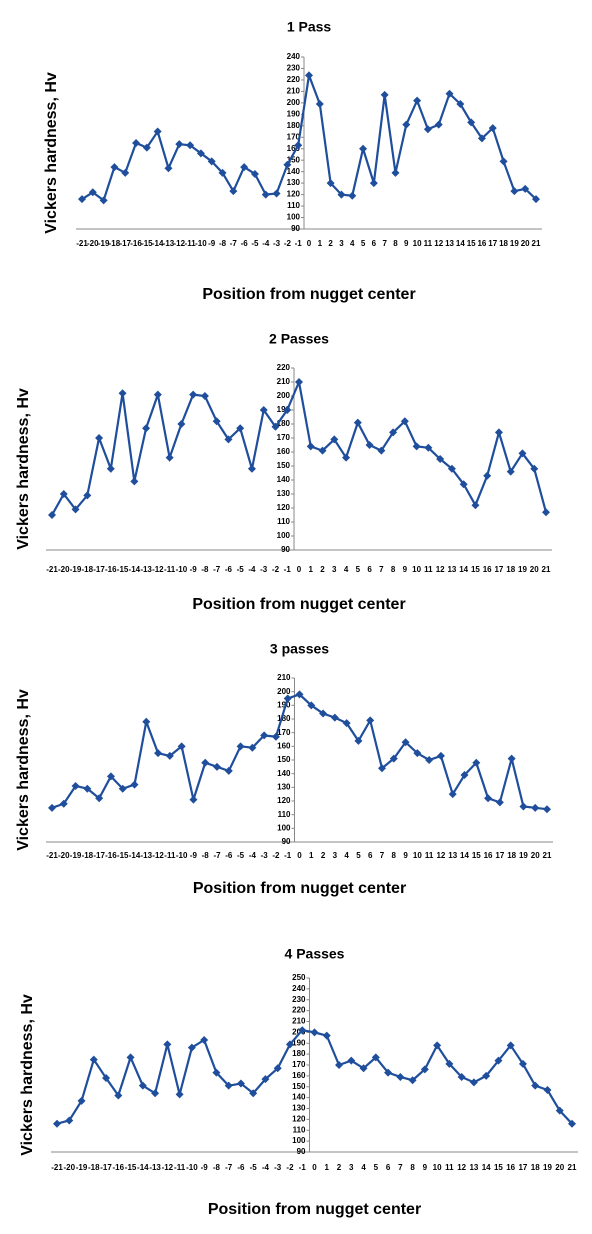 The image size is (592, 1234). I want to click on chart-title: 3 passes, so click(299, 649).